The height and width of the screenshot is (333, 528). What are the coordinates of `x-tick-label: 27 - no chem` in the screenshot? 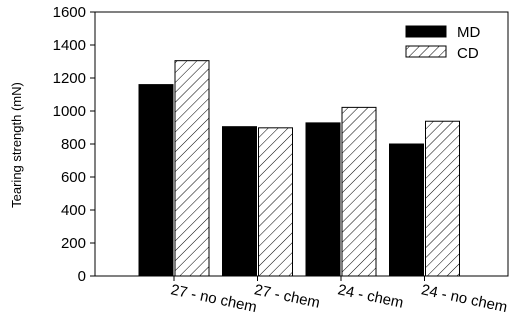 It's located at (213, 298).